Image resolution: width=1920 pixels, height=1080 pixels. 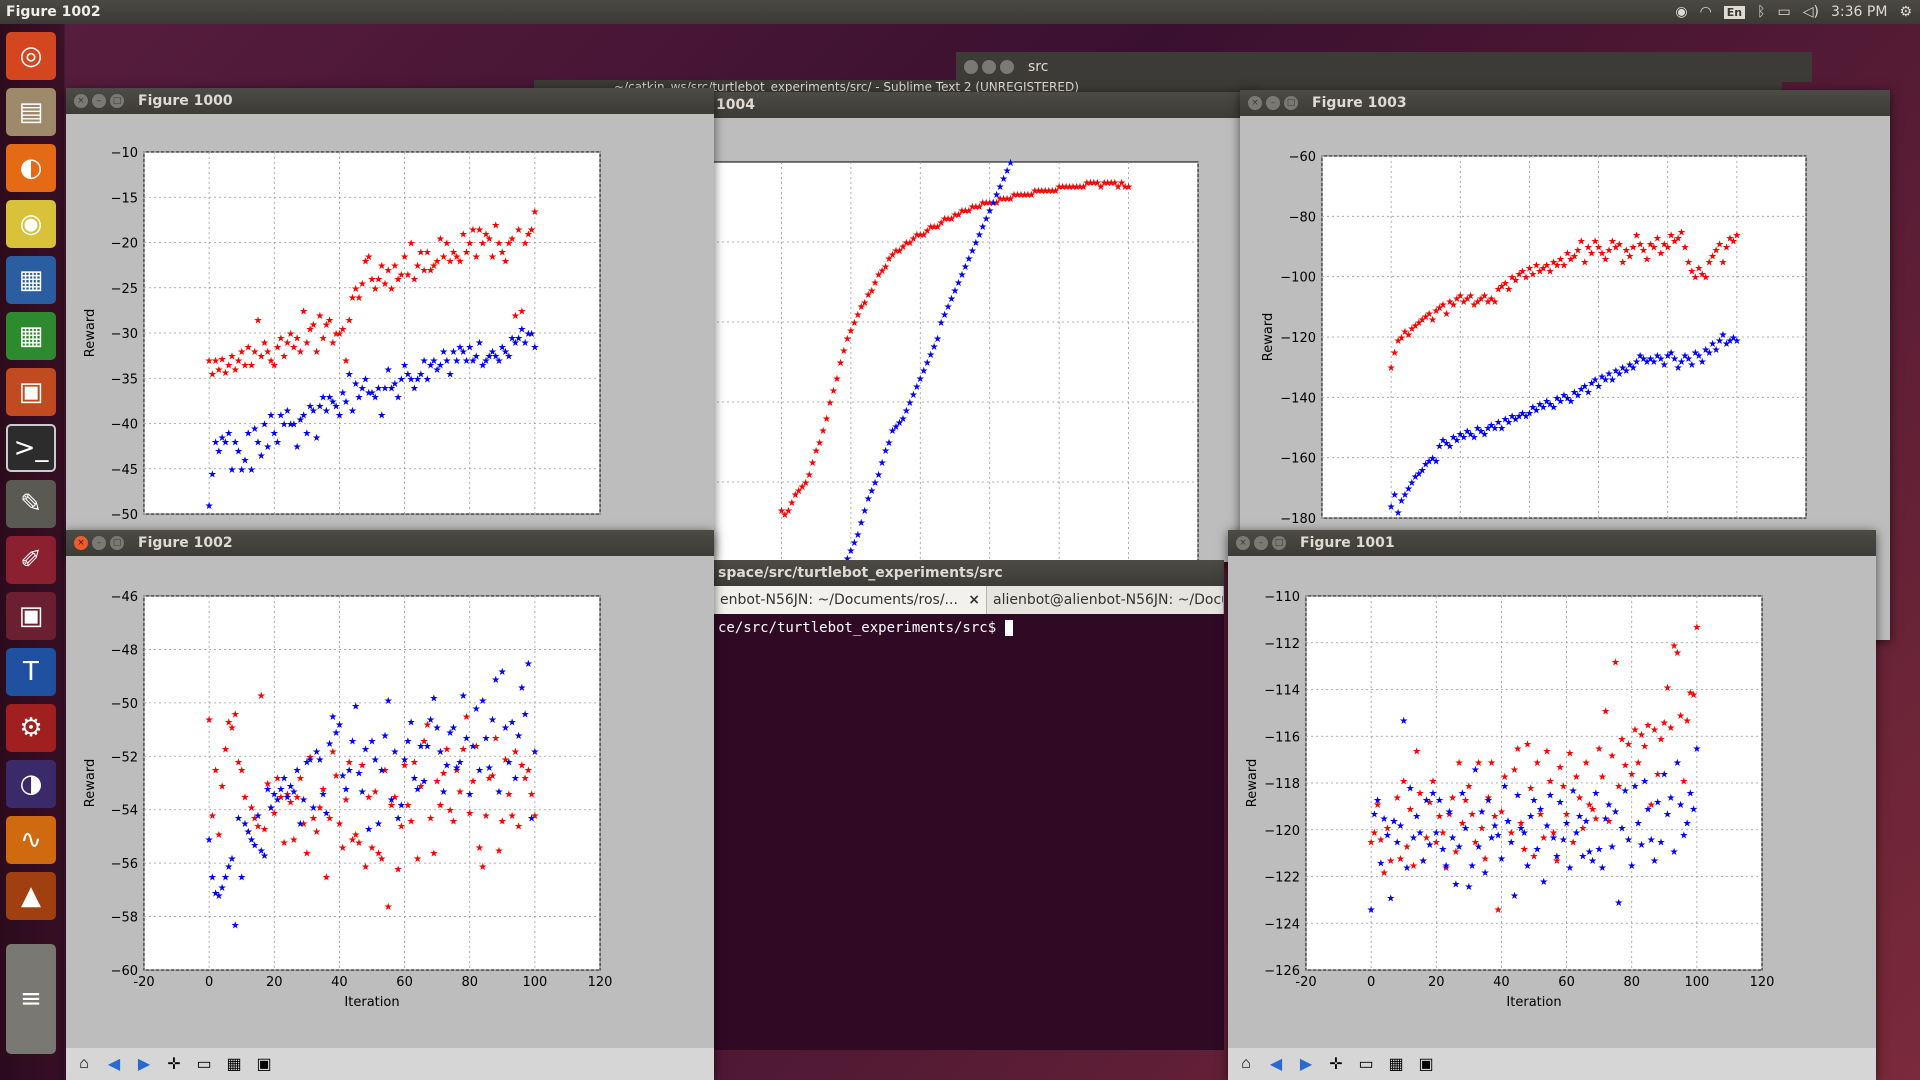 What do you see at coordinates (390, 543) in the screenshot?
I see `window-titlebar: × – □ Figure 1002` at bounding box center [390, 543].